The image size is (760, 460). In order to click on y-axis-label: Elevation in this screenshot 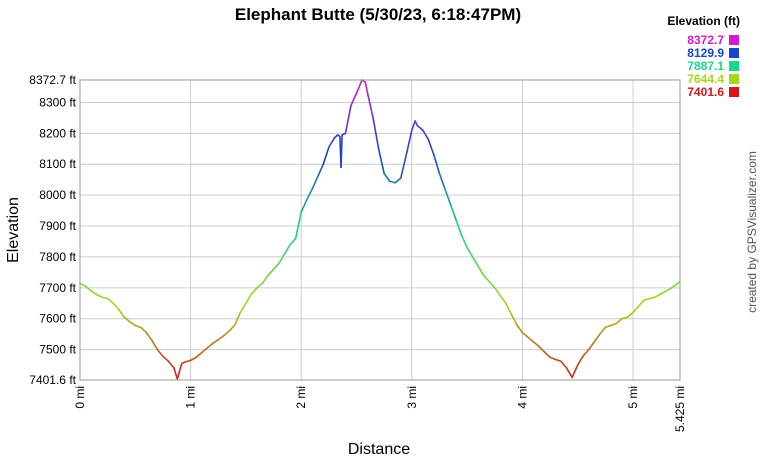, I will do `click(13, 230)`.